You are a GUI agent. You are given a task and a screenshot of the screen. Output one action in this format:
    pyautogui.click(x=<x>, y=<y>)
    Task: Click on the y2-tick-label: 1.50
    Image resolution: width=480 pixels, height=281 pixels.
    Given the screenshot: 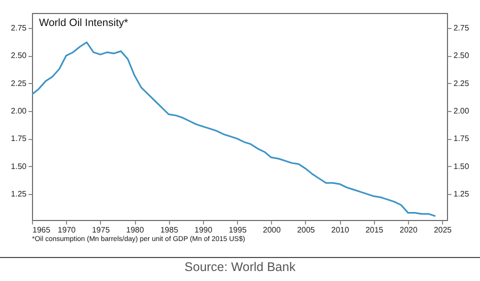 What is the action you would take?
    pyautogui.click(x=462, y=166)
    